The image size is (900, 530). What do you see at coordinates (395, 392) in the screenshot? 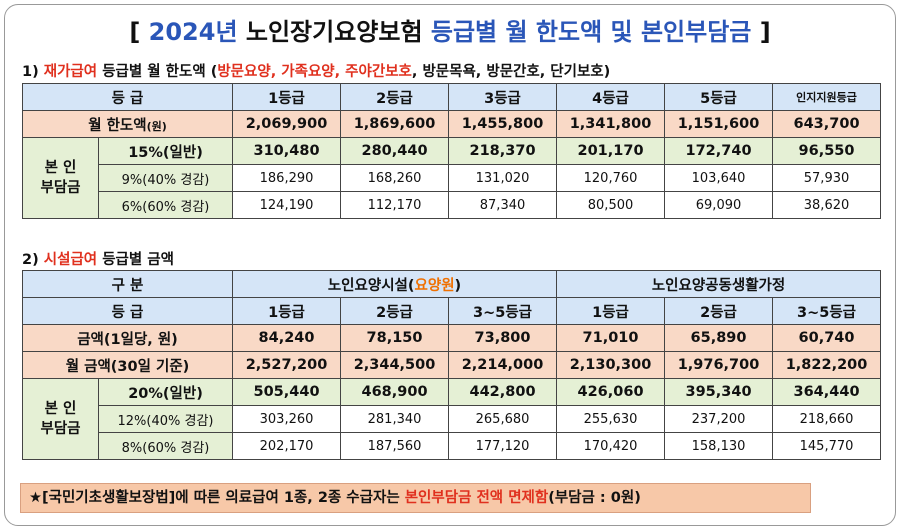
I see `cell-value: 468,900` at bounding box center [395, 392].